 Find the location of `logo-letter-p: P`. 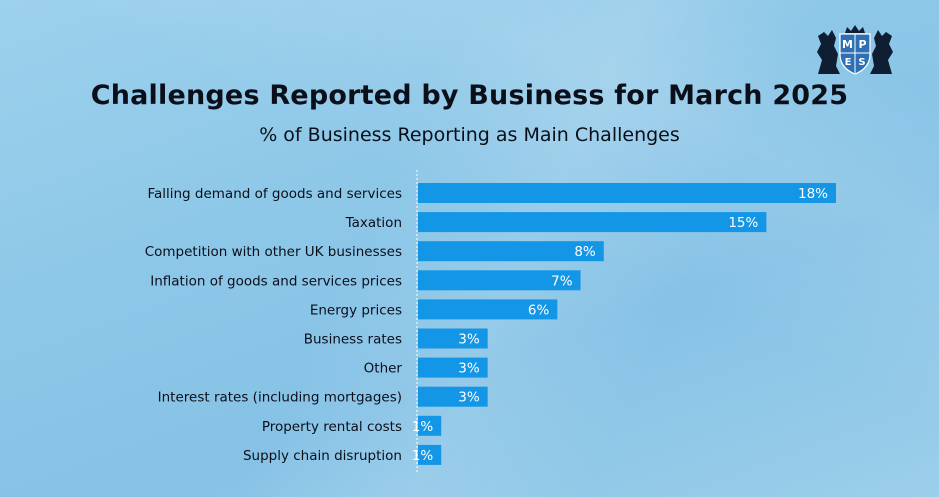

logo-letter-p: P is located at coordinates (862, 44).